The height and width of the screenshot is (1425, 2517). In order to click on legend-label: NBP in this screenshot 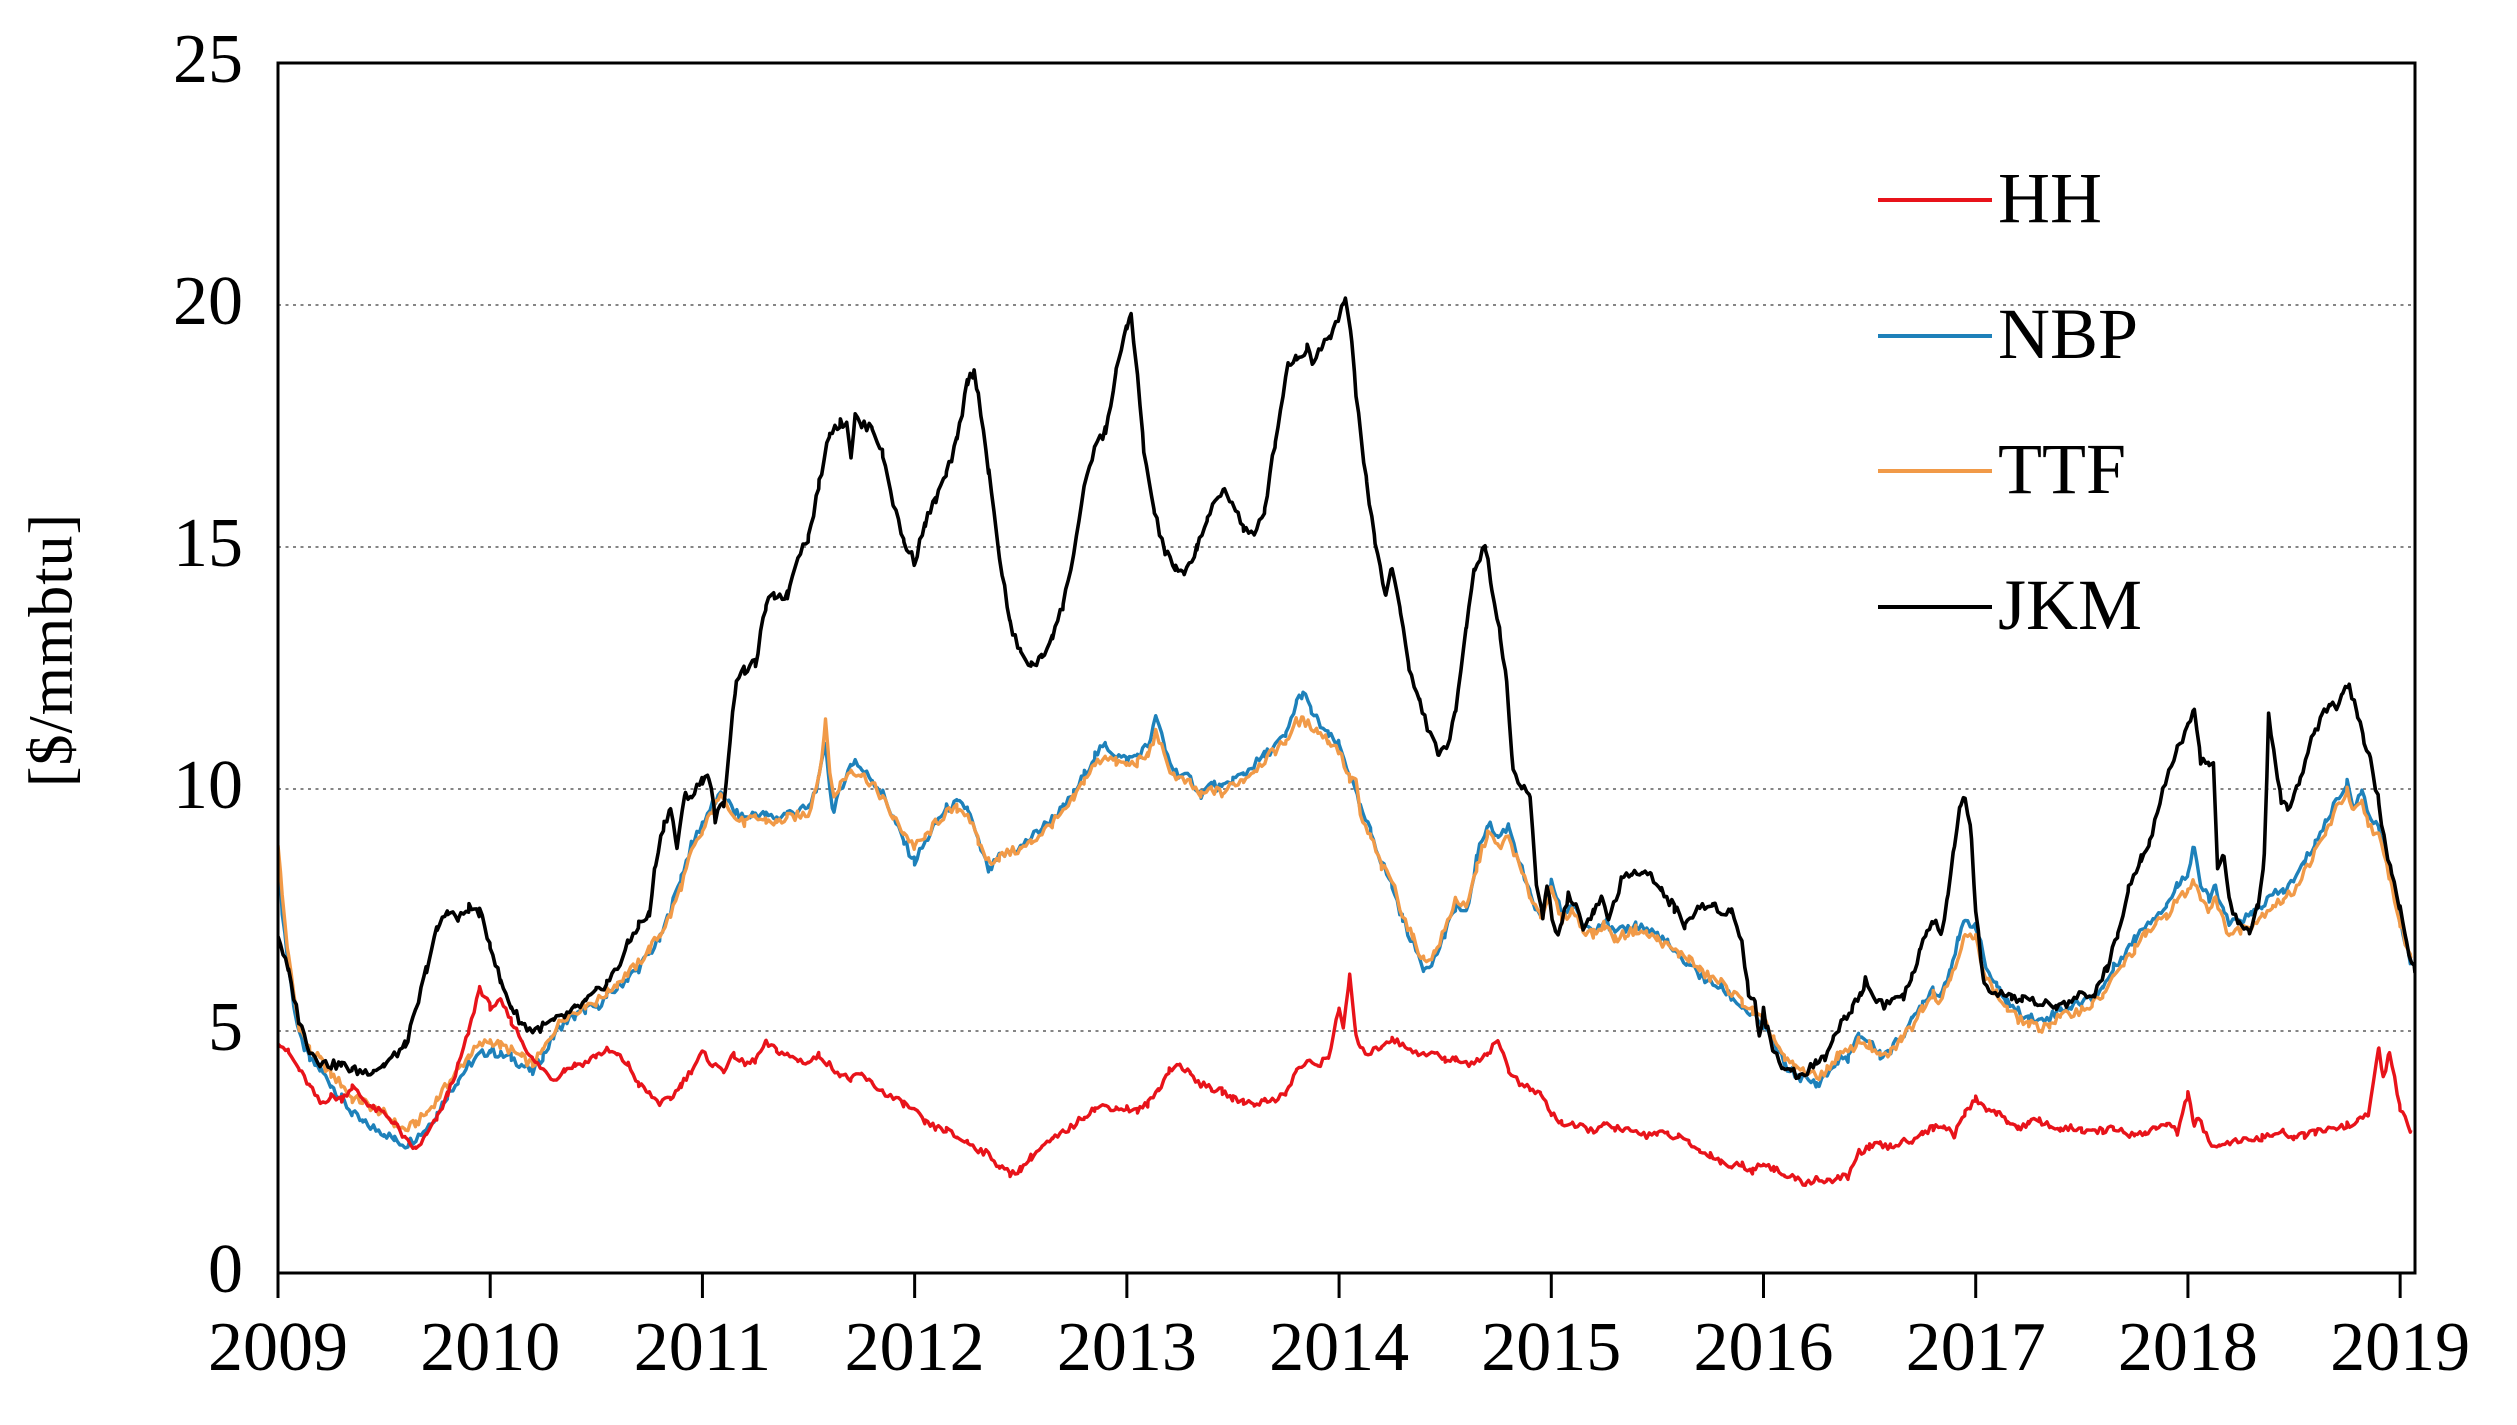, I will do `click(2068, 333)`.